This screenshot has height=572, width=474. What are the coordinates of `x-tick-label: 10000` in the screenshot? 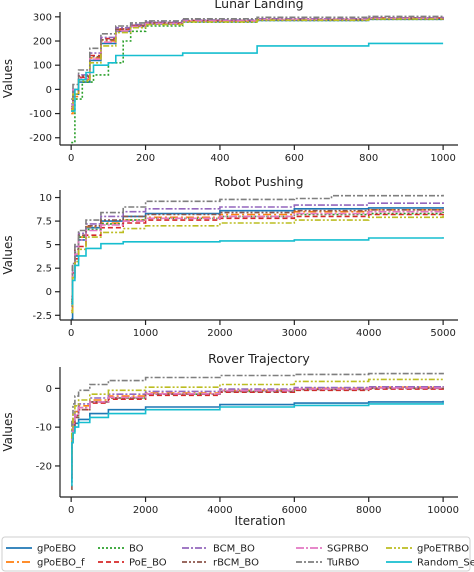 It's located at (443, 510).